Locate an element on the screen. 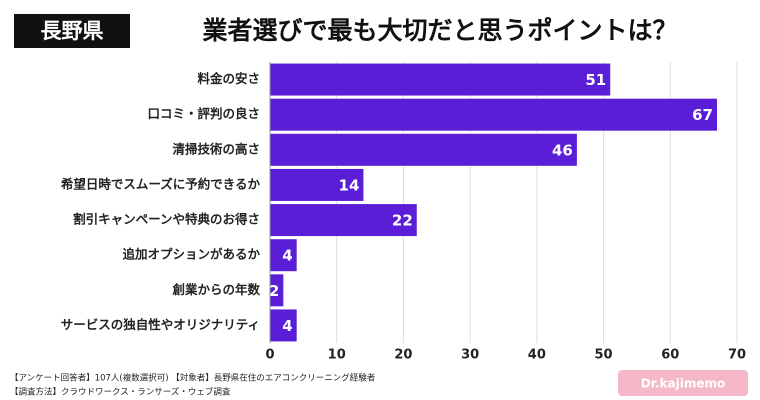 Image resolution: width=760 pixels, height=400 pixels. x-tick-label: 50 is located at coordinates (604, 355).